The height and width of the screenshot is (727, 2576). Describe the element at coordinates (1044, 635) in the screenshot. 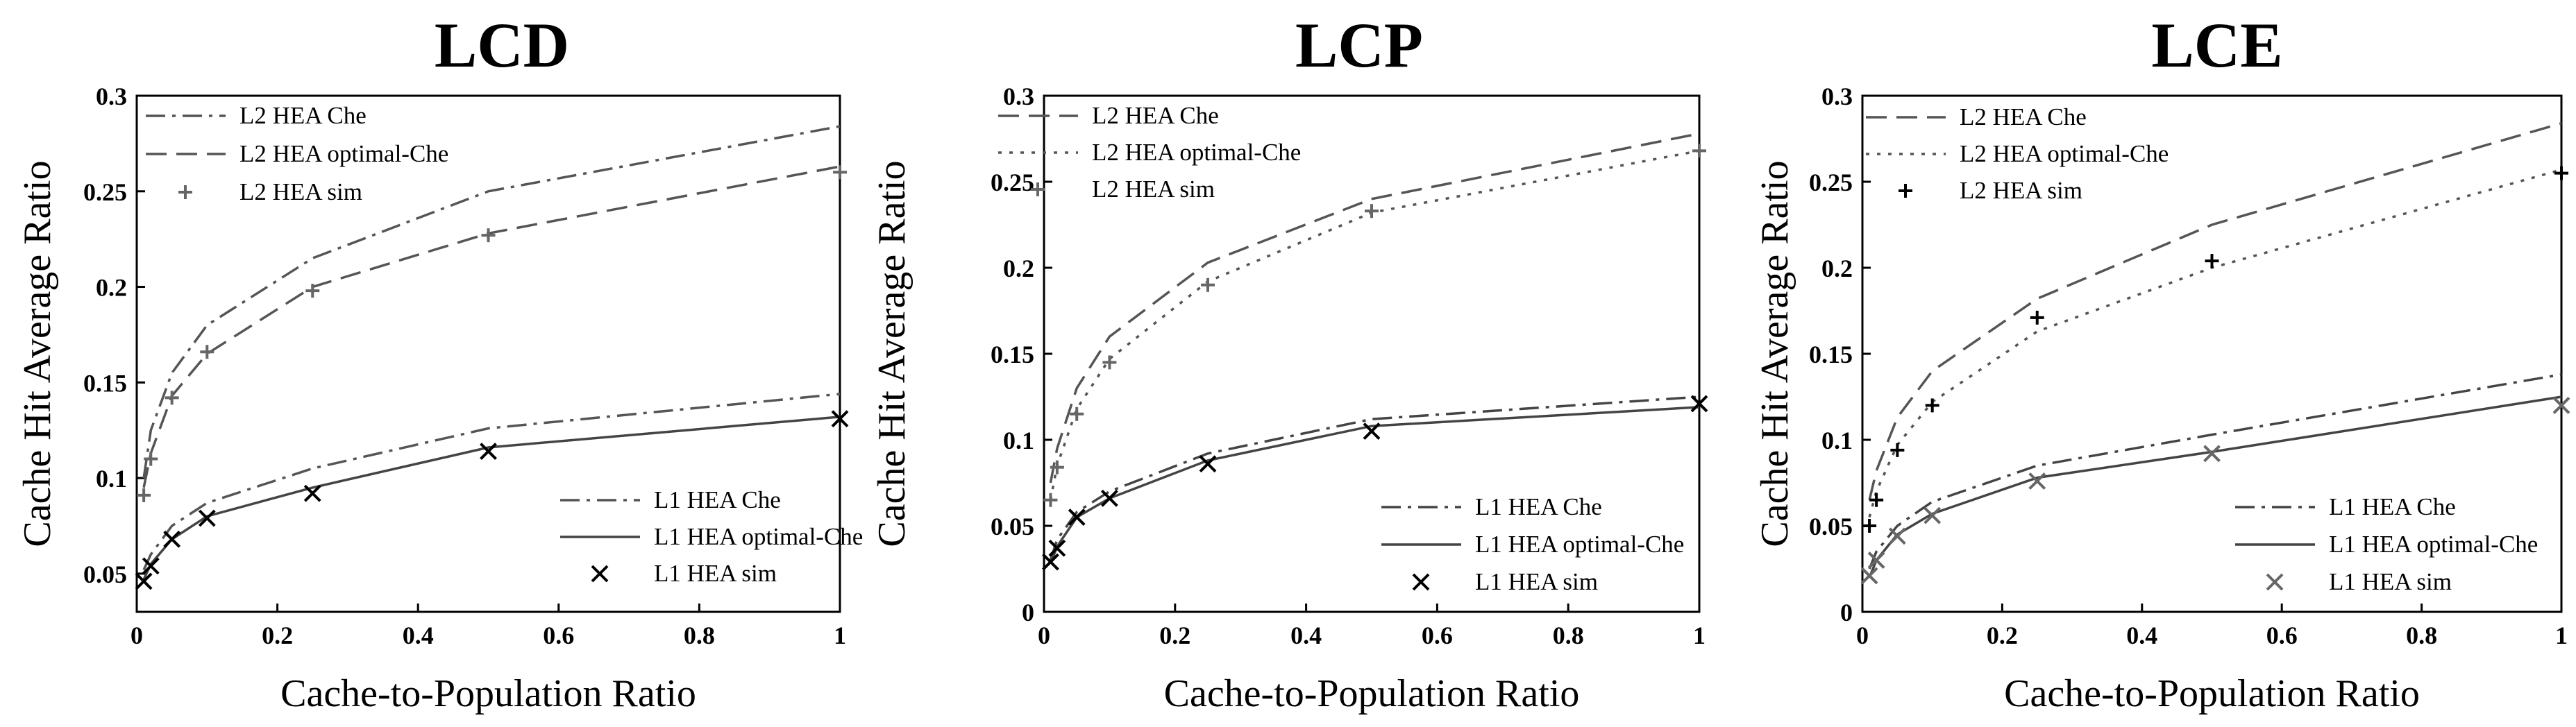

I see `x-tick-label: 0` at that location.